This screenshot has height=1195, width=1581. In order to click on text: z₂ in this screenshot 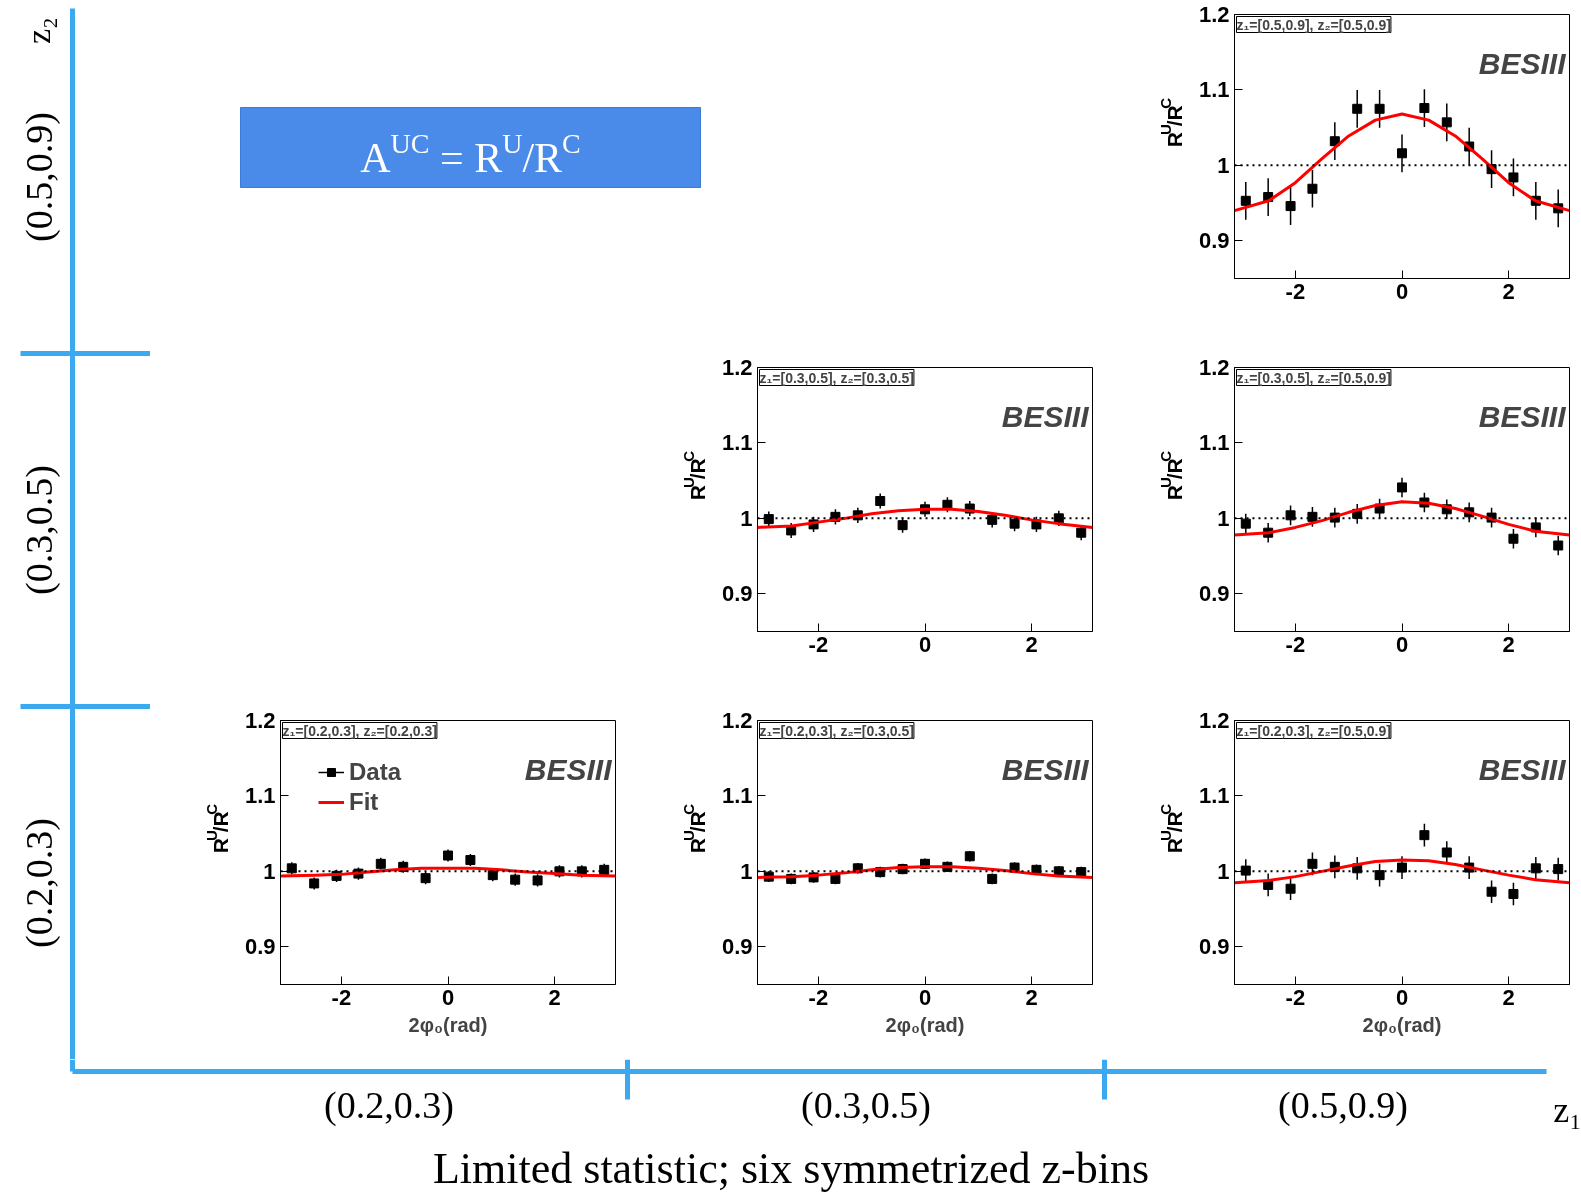, I will do `click(38, 30)`.